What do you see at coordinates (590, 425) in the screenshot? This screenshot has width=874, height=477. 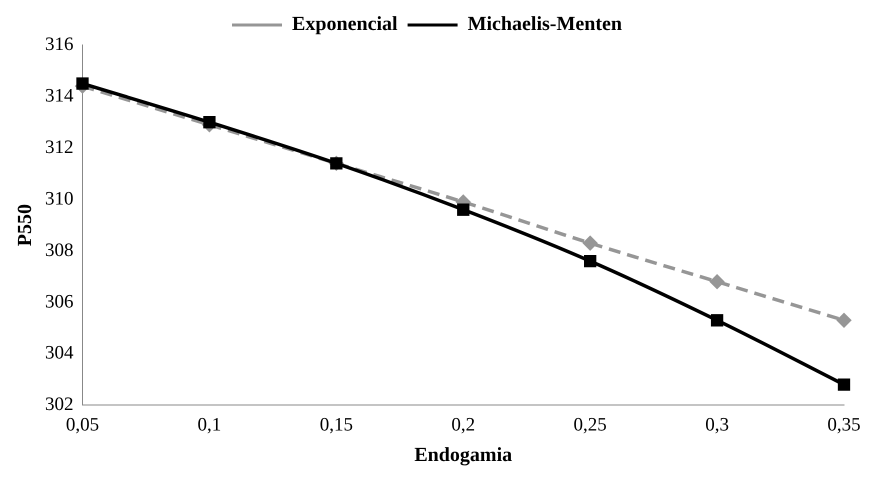 I see `x-tick-label: 0,25` at bounding box center [590, 425].